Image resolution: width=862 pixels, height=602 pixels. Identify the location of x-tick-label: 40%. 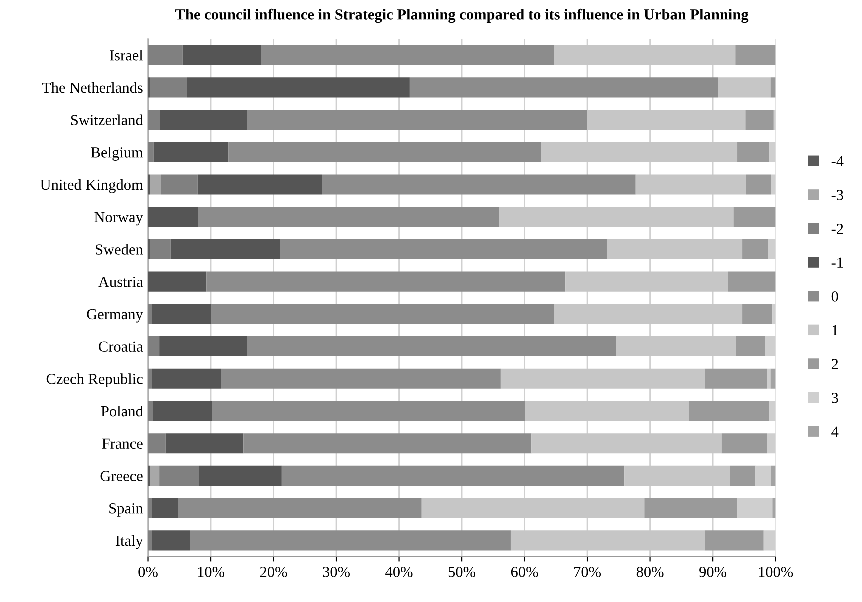
(399, 572).